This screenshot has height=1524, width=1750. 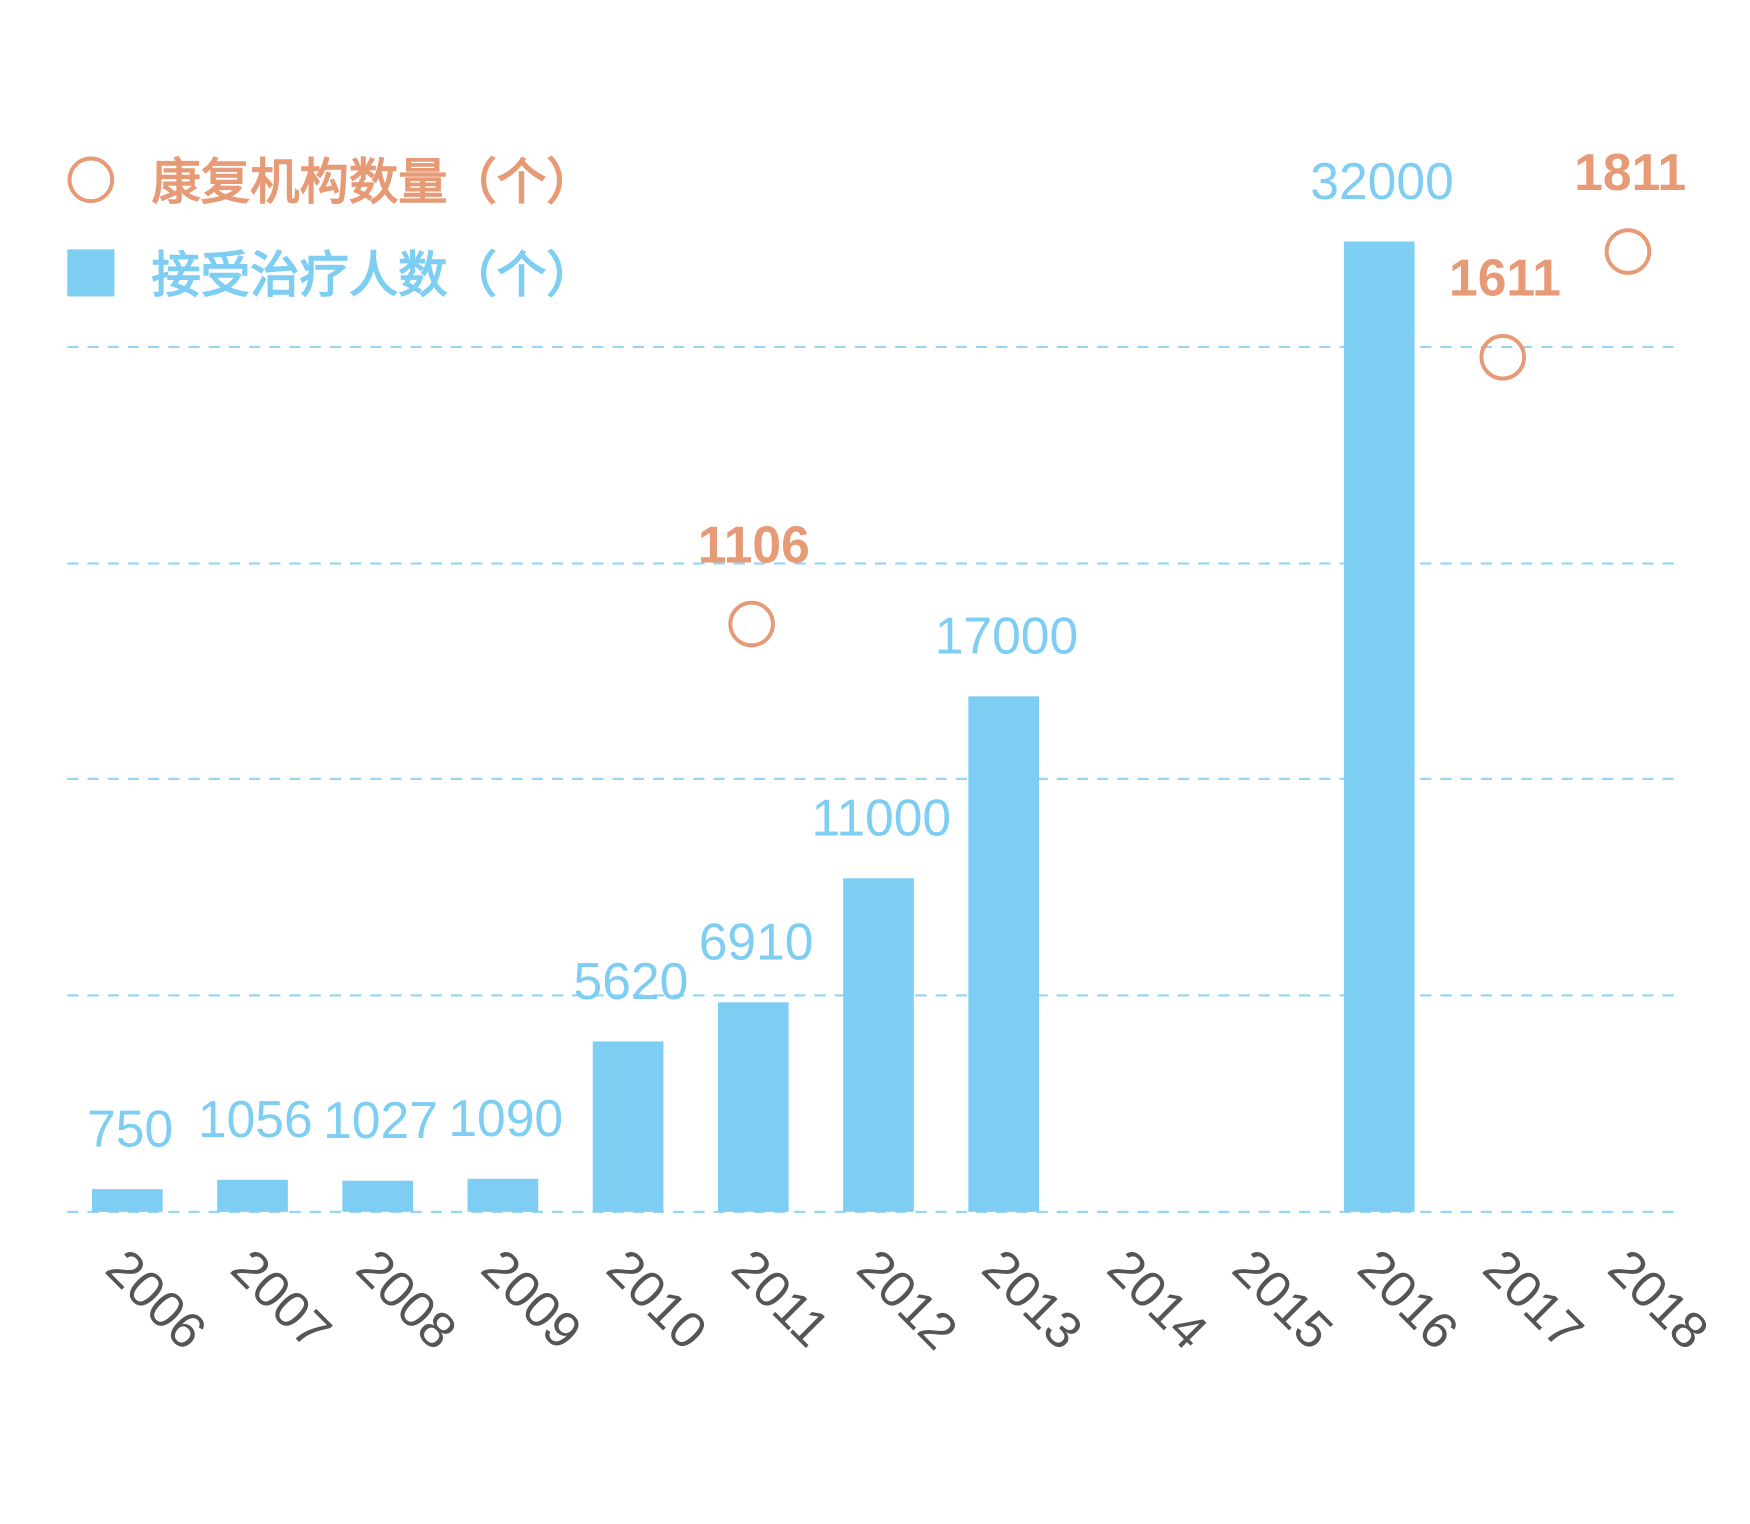 What do you see at coordinates (156, 1299) in the screenshot?
I see `x-tick-label: 2006` at bounding box center [156, 1299].